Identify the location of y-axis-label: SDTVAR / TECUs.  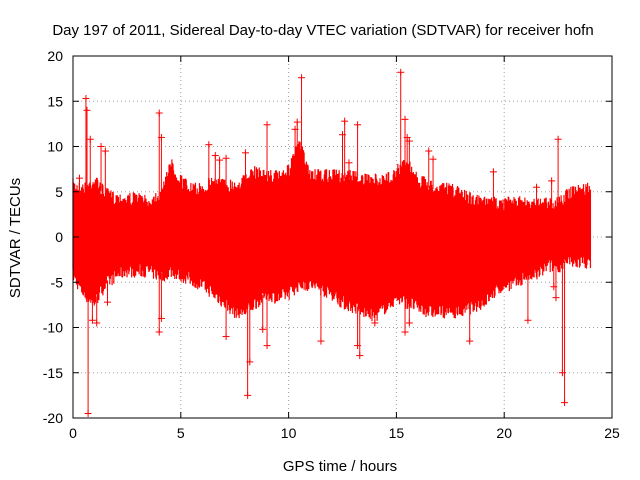
(15, 238).